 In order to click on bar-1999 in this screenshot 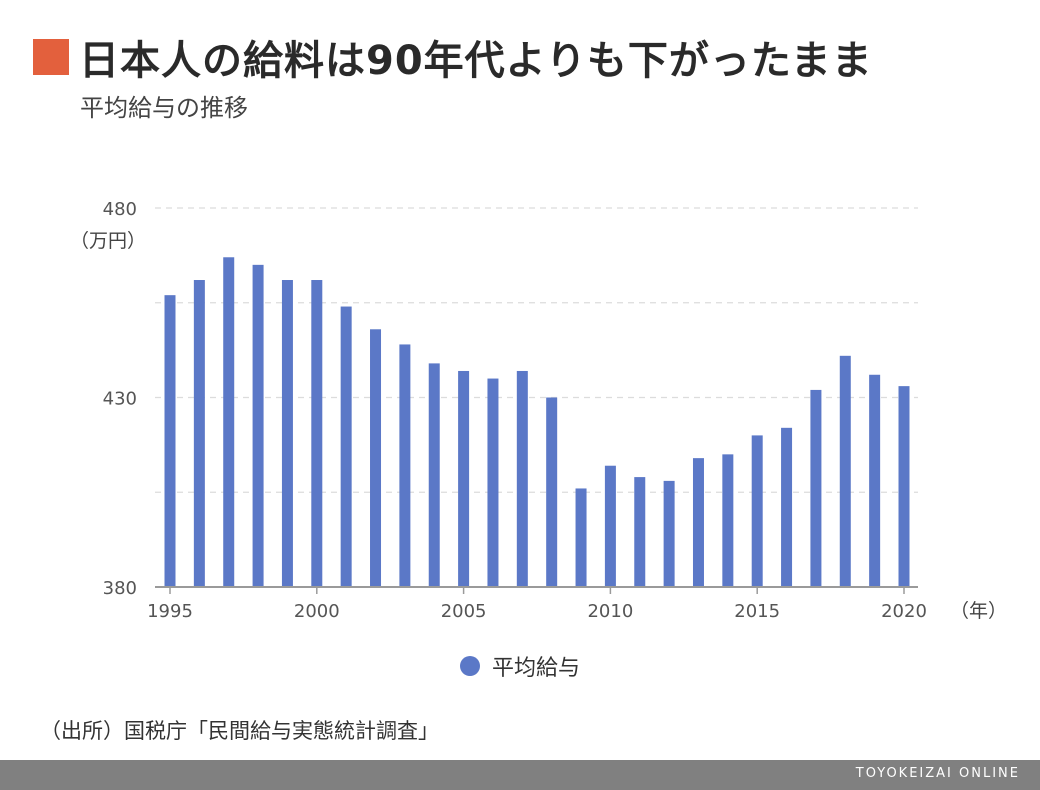, I will do `click(287, 433)`.